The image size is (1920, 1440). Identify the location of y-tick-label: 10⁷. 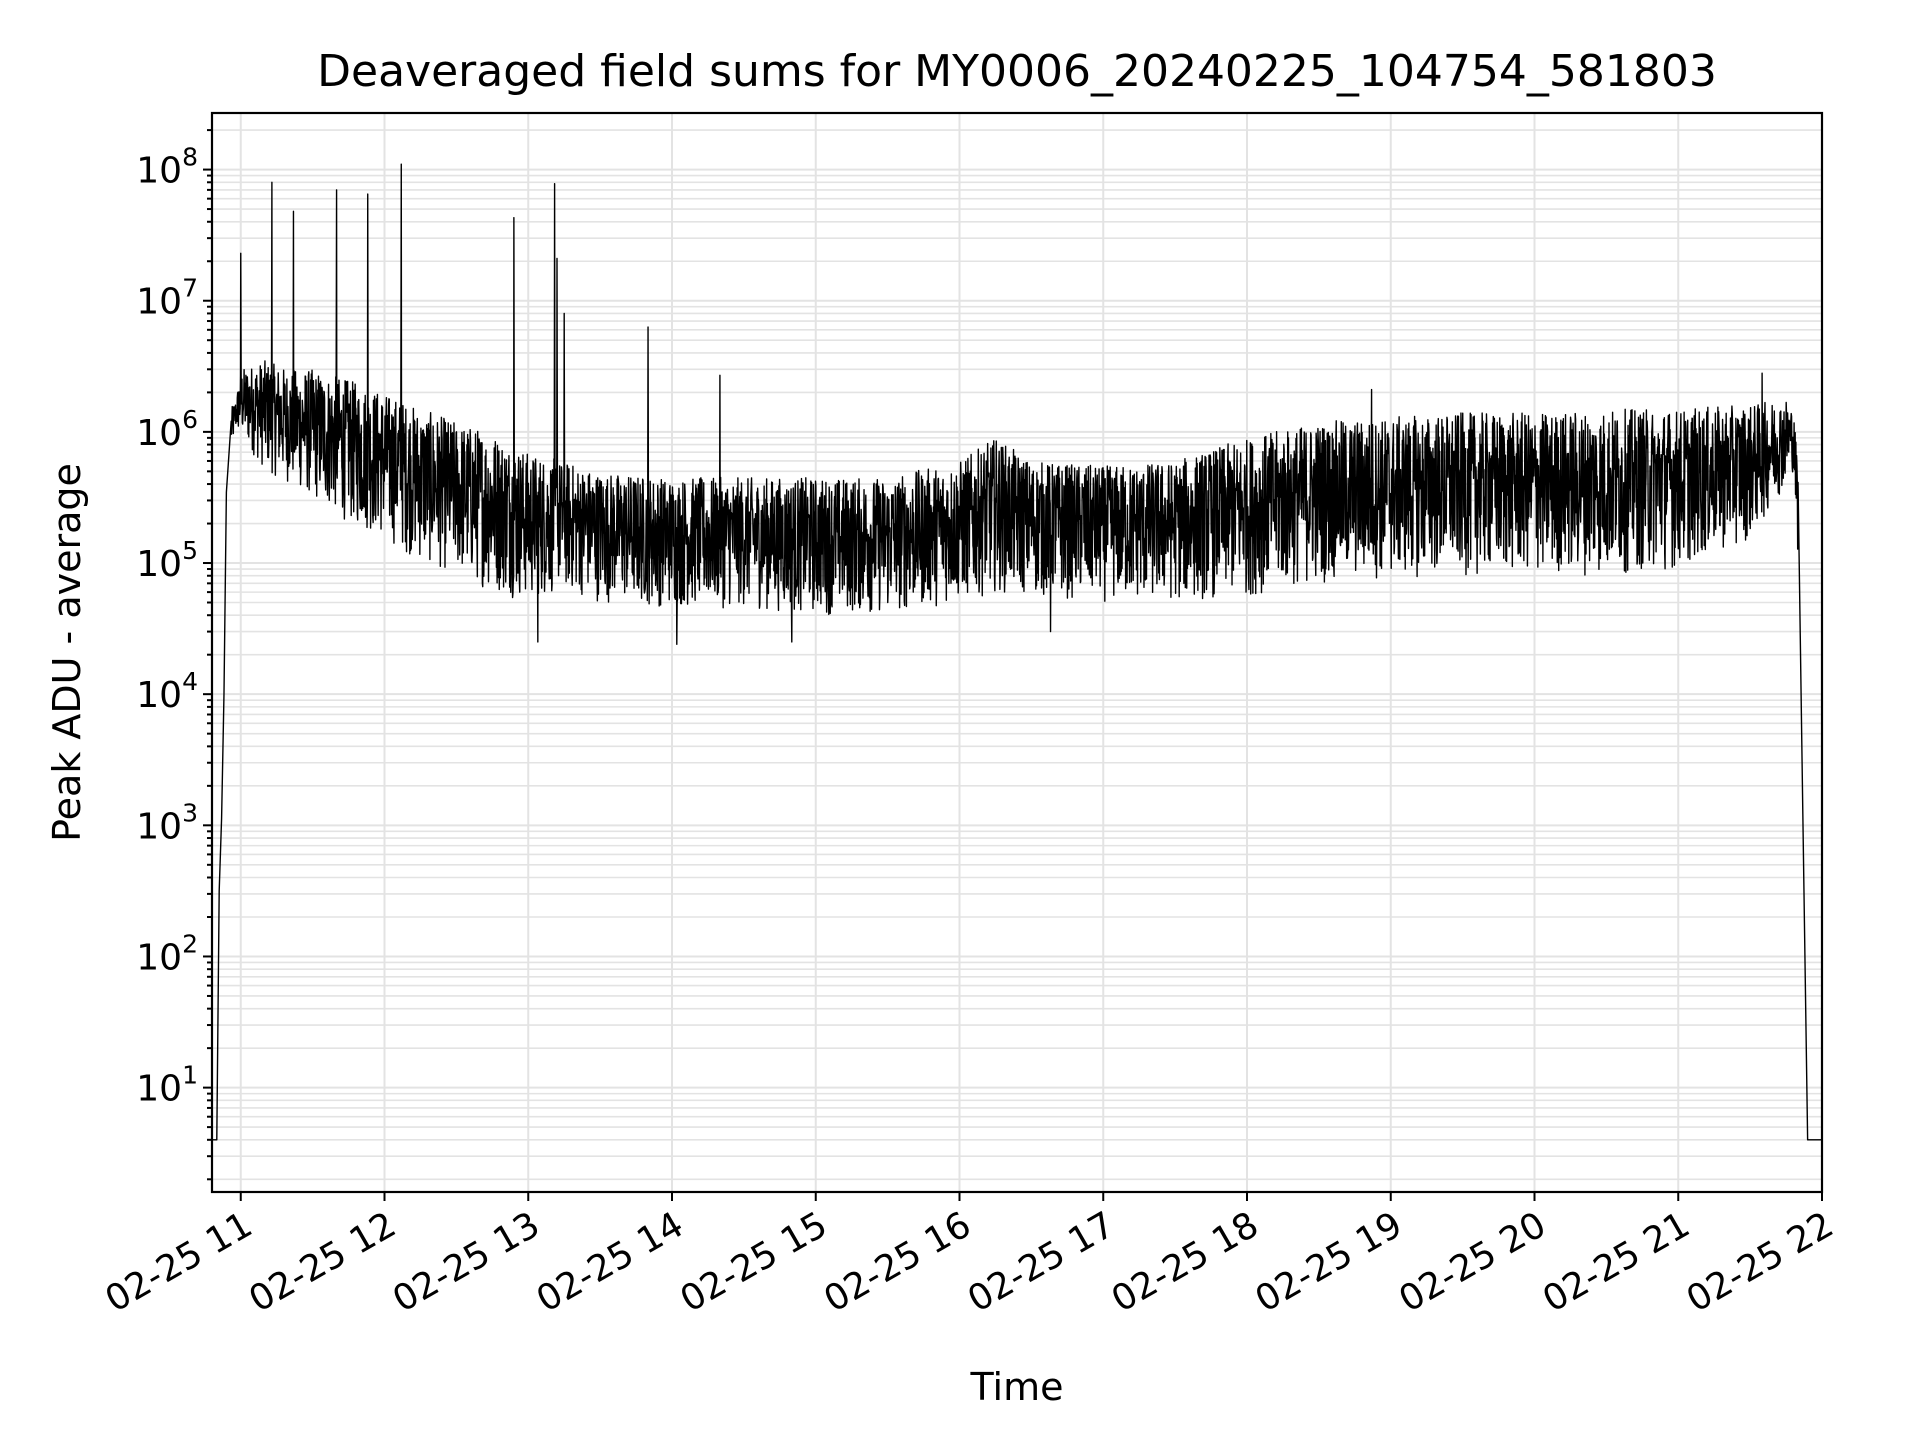
(167, 298).